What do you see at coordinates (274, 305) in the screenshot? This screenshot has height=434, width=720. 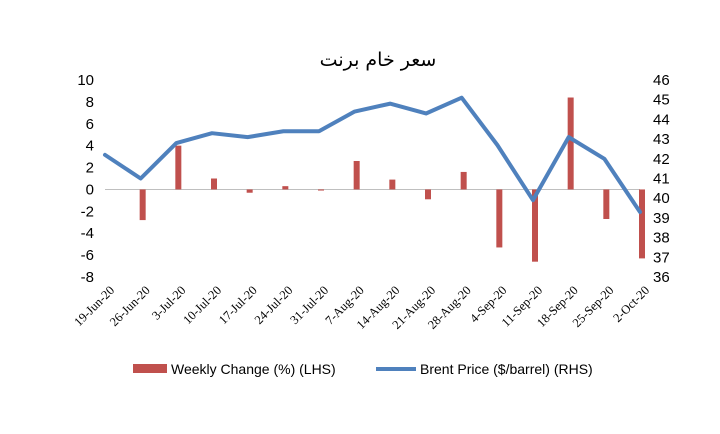 I see `x-tick-label: 24-Jul-20` at bounding box center [274, 305].